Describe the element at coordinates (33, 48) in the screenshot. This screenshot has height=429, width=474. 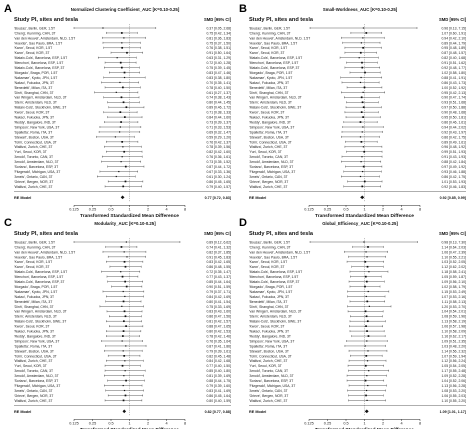
I see `study-label: 'Kwon', Seoul, KOR, 1.5T` at that location.